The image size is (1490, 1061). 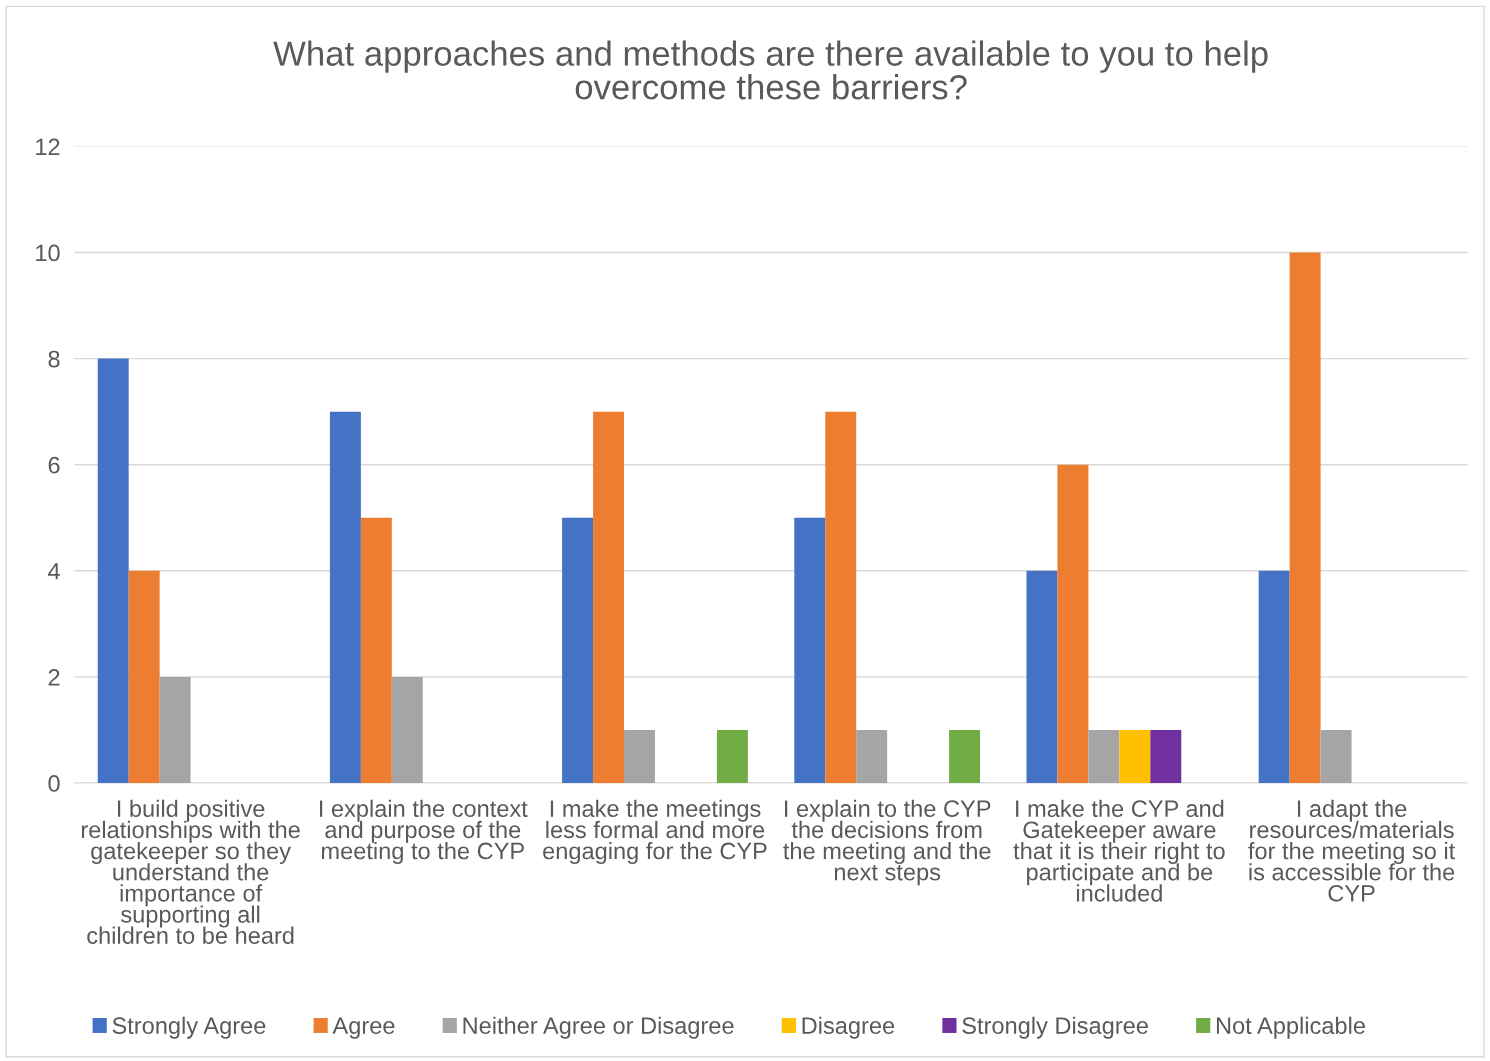 What do you see at coordinates (54, 571) in the screenshot?
I see `y-tick-label: 4` at bounding box center [54, 571].